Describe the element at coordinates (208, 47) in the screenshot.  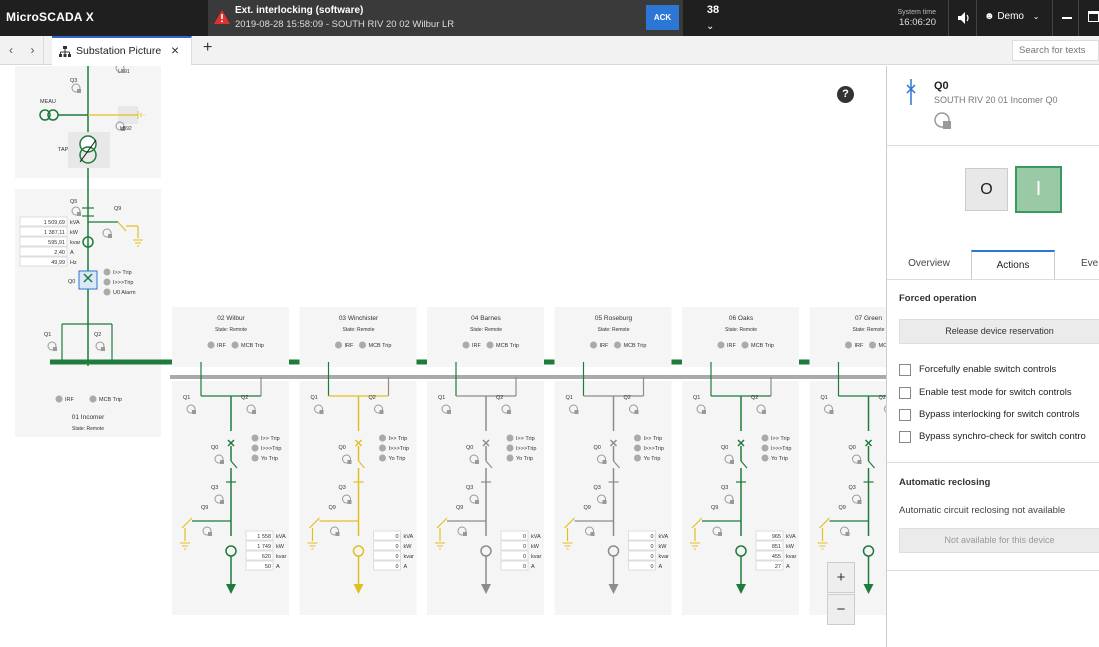
I see `add-tab-button: +` at that location.